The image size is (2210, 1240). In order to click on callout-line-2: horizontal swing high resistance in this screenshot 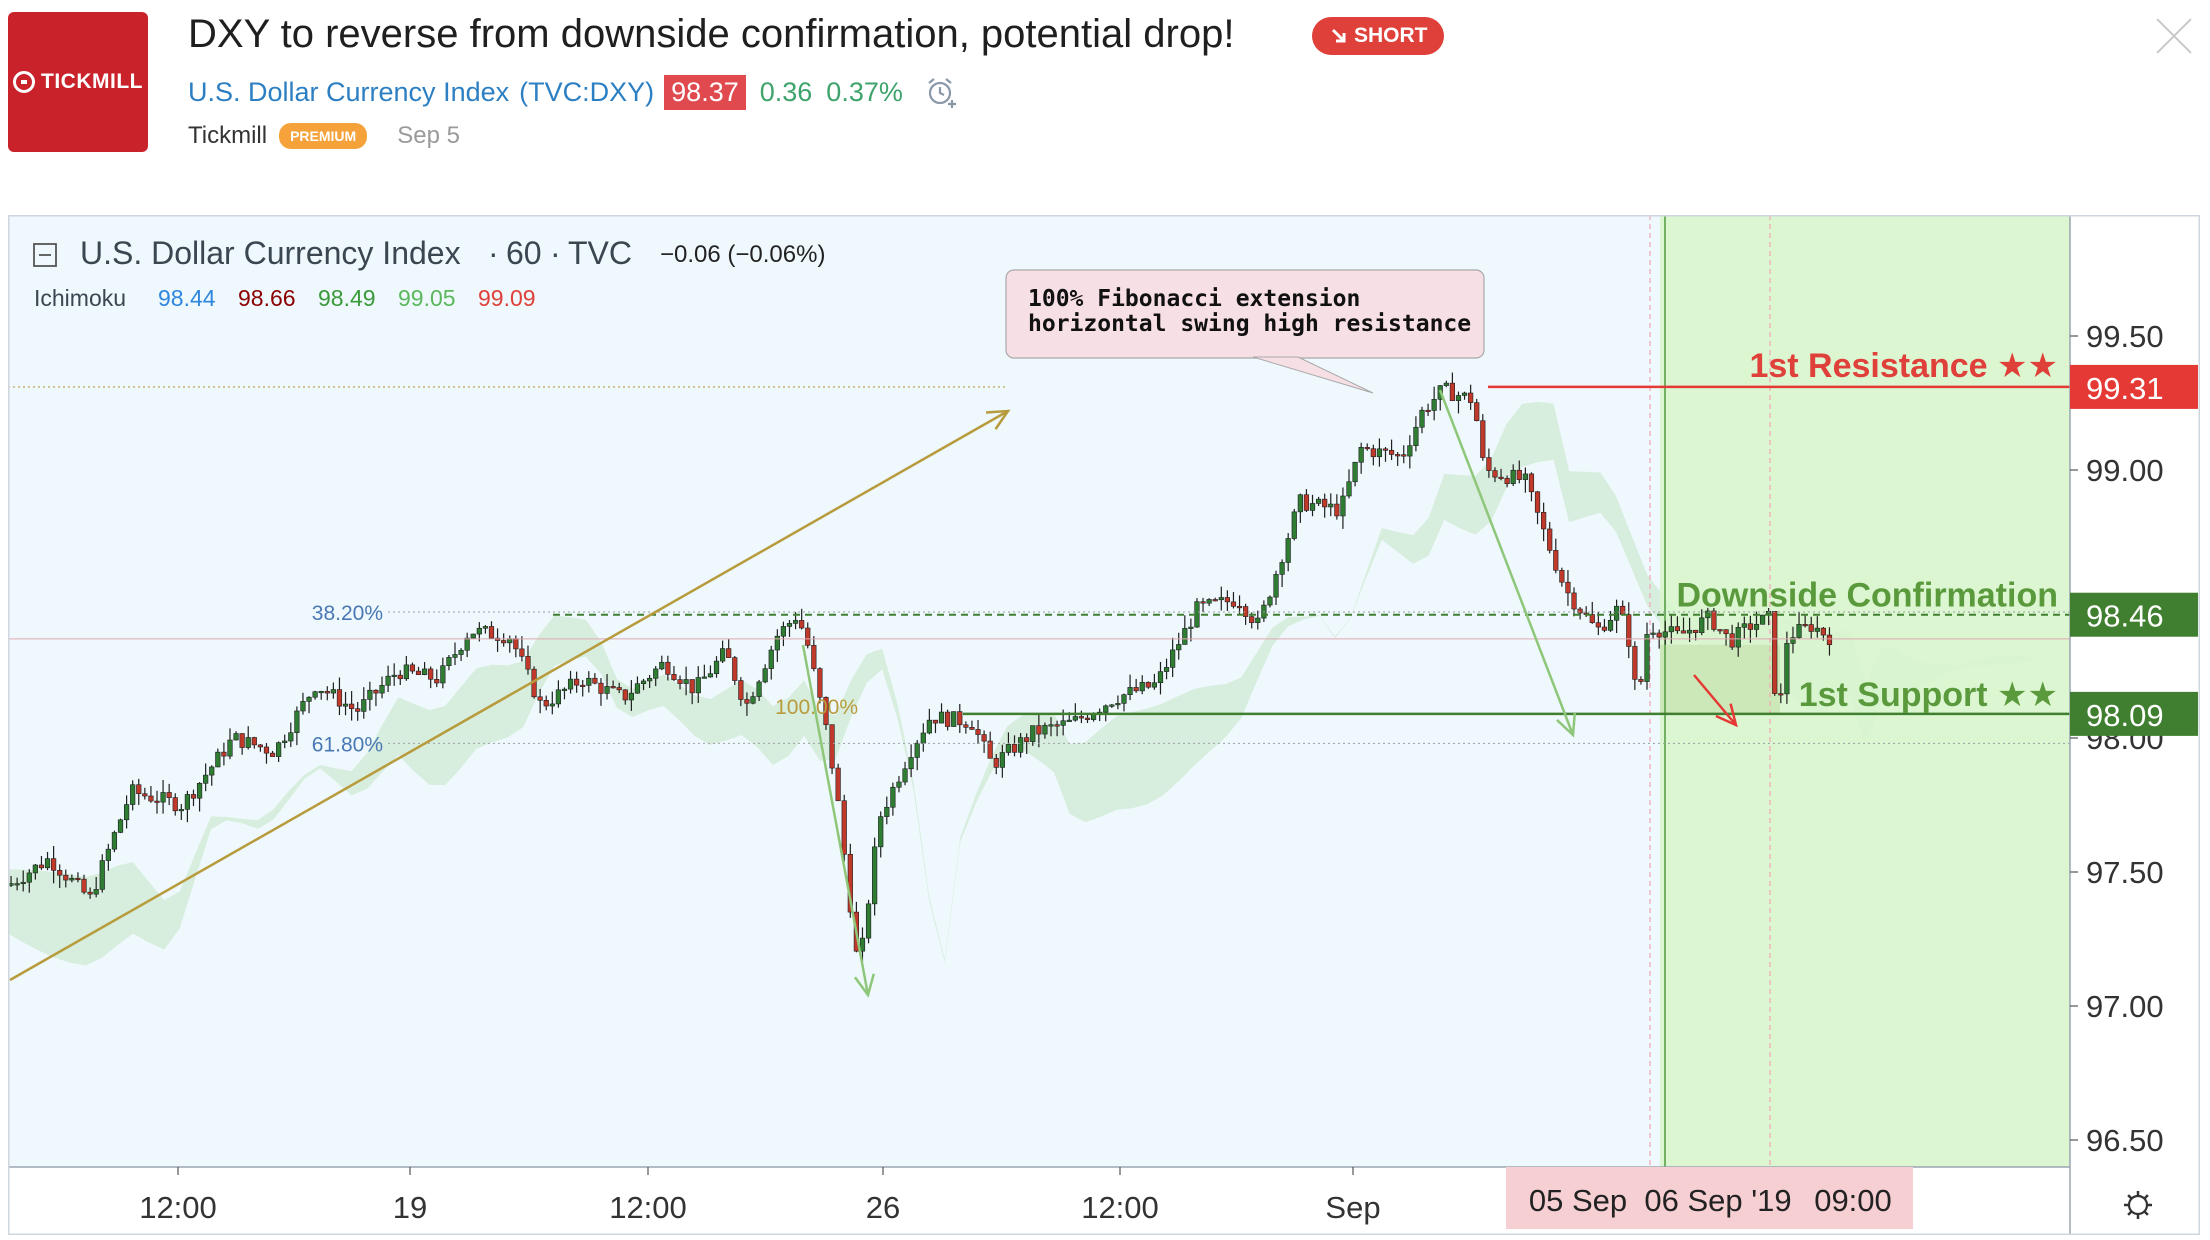, I will do `click(1249, 324)`.